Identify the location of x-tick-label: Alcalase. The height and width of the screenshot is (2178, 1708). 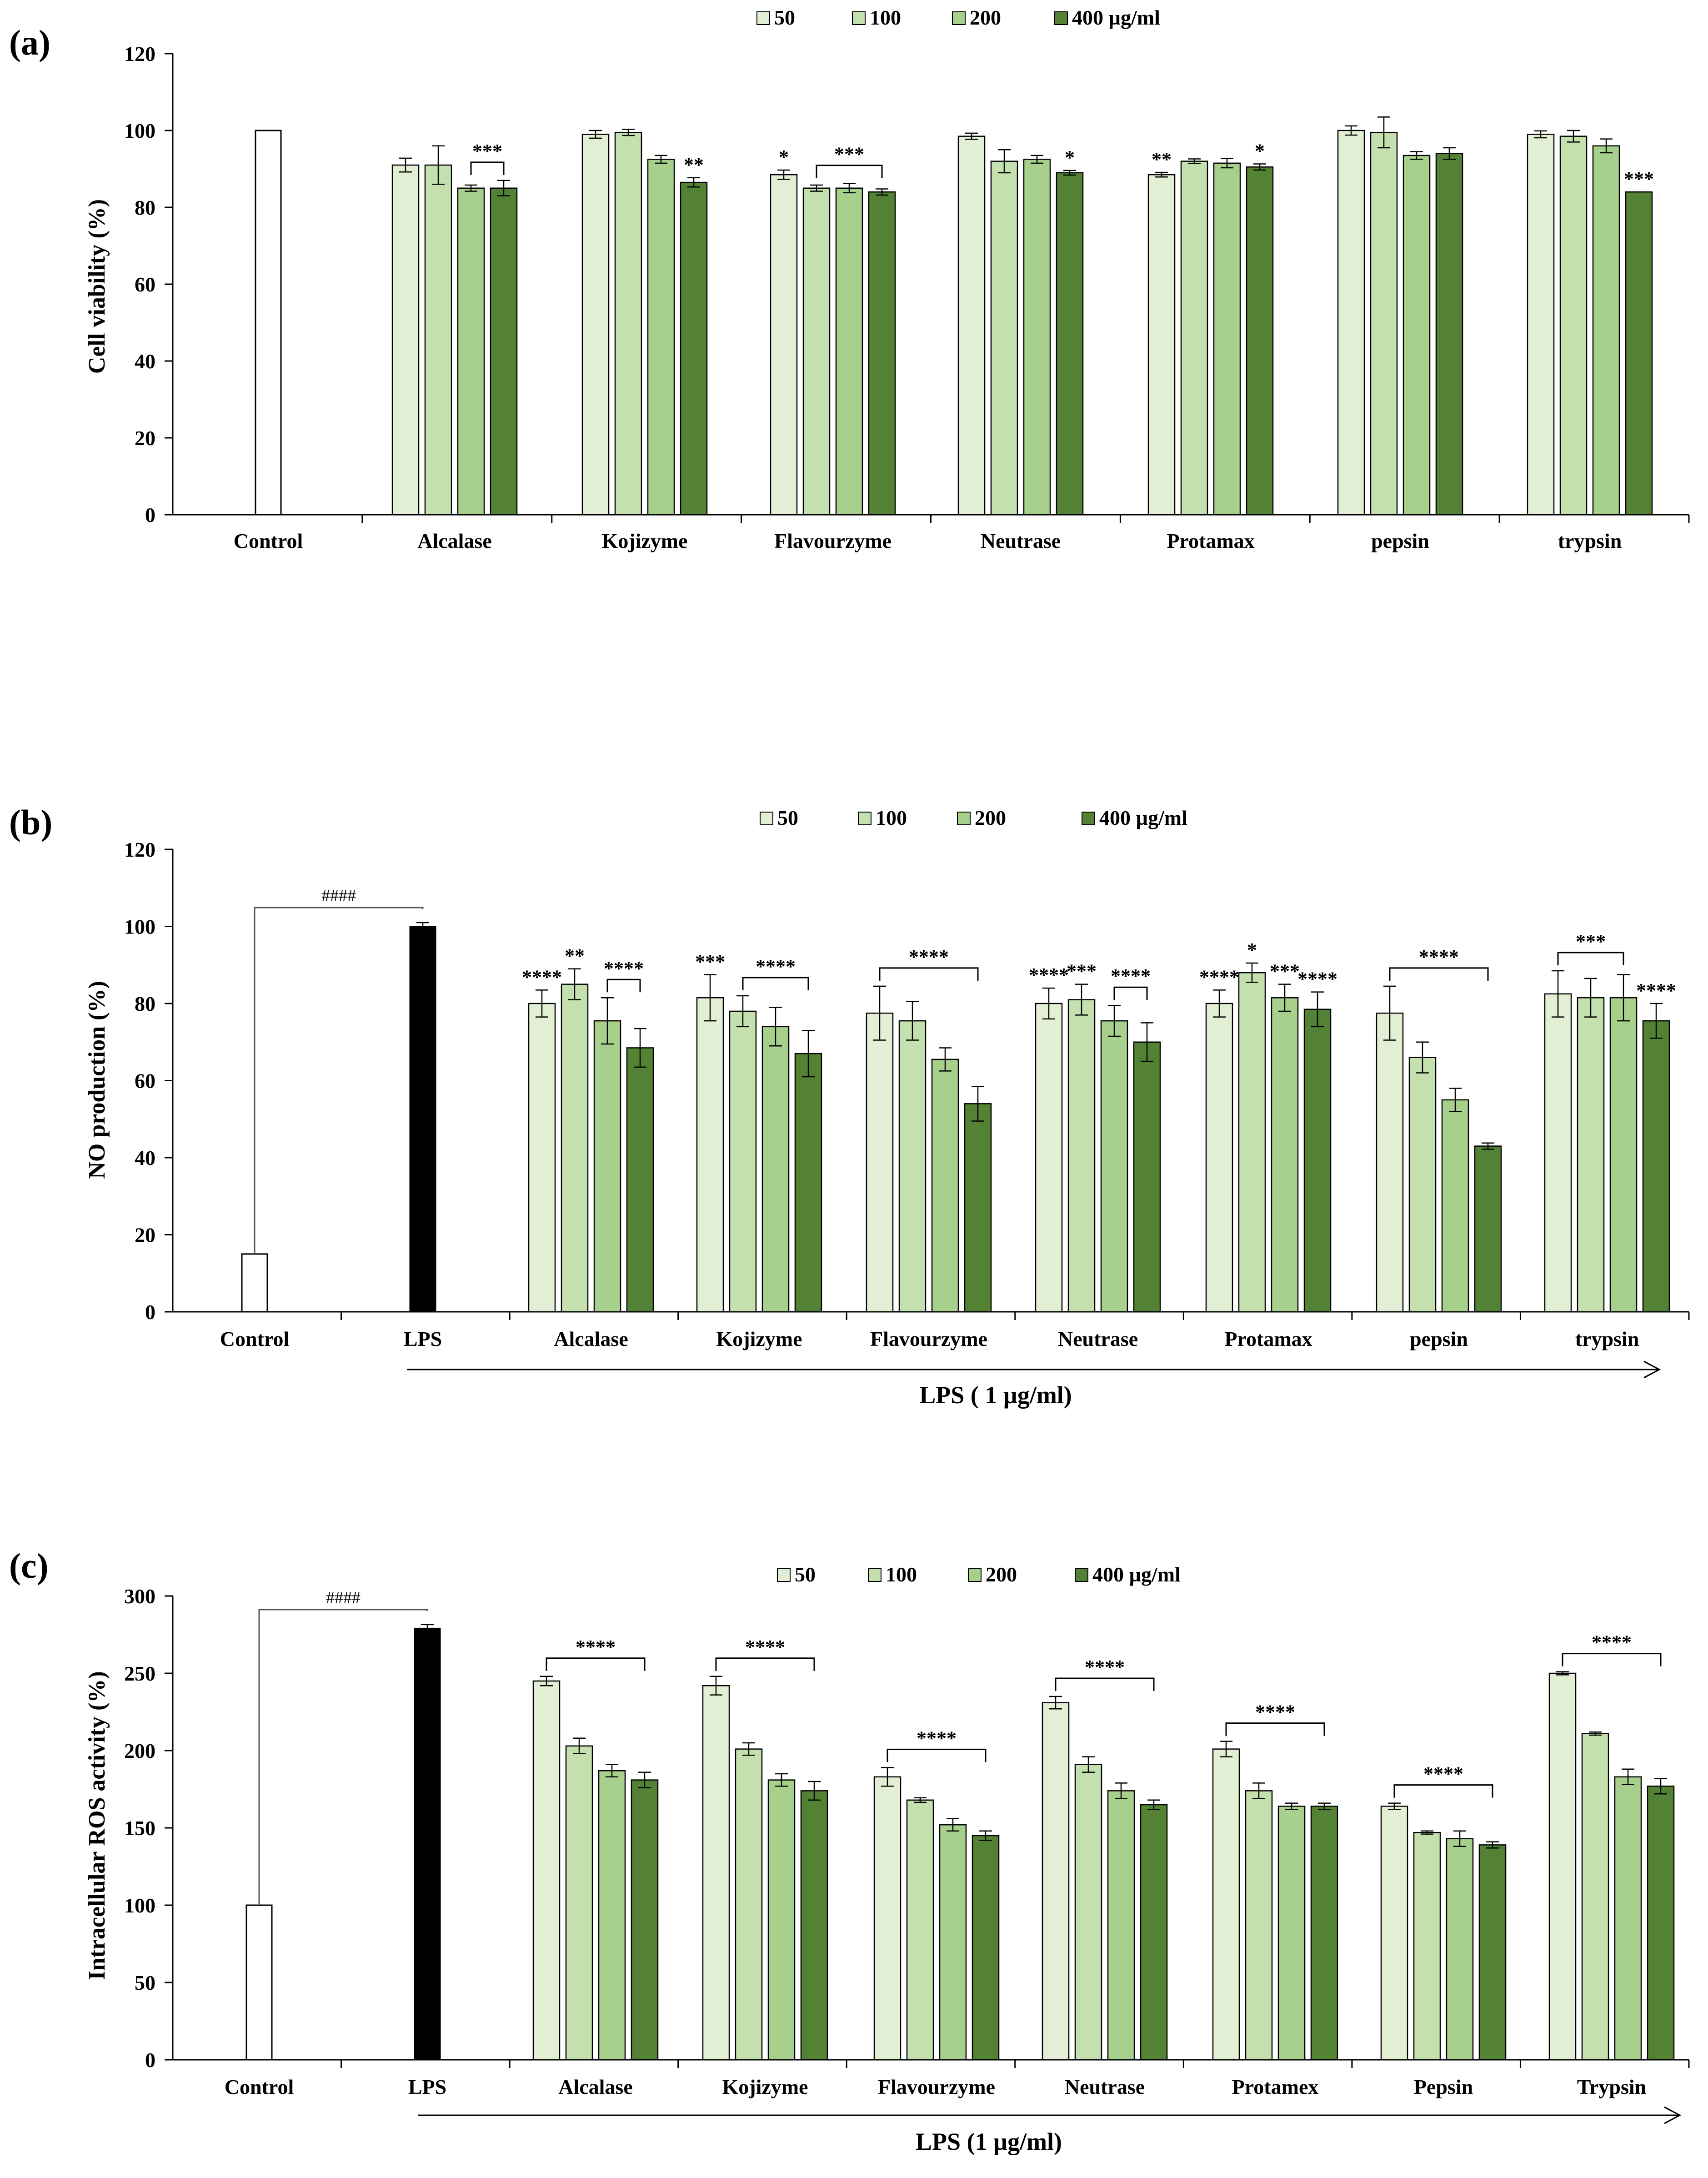
(595, 2086).